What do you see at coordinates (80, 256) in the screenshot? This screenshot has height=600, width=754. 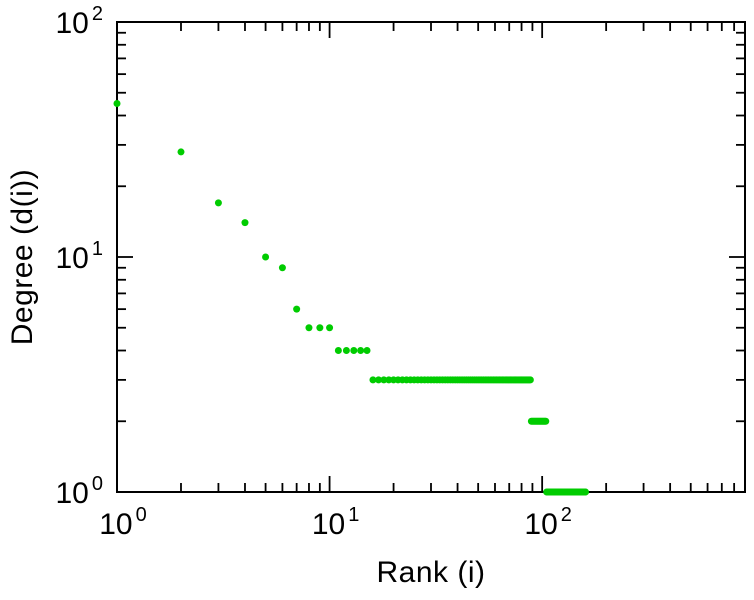 I see `y-tick-label: 10 1` at bounding box center [80, 256].